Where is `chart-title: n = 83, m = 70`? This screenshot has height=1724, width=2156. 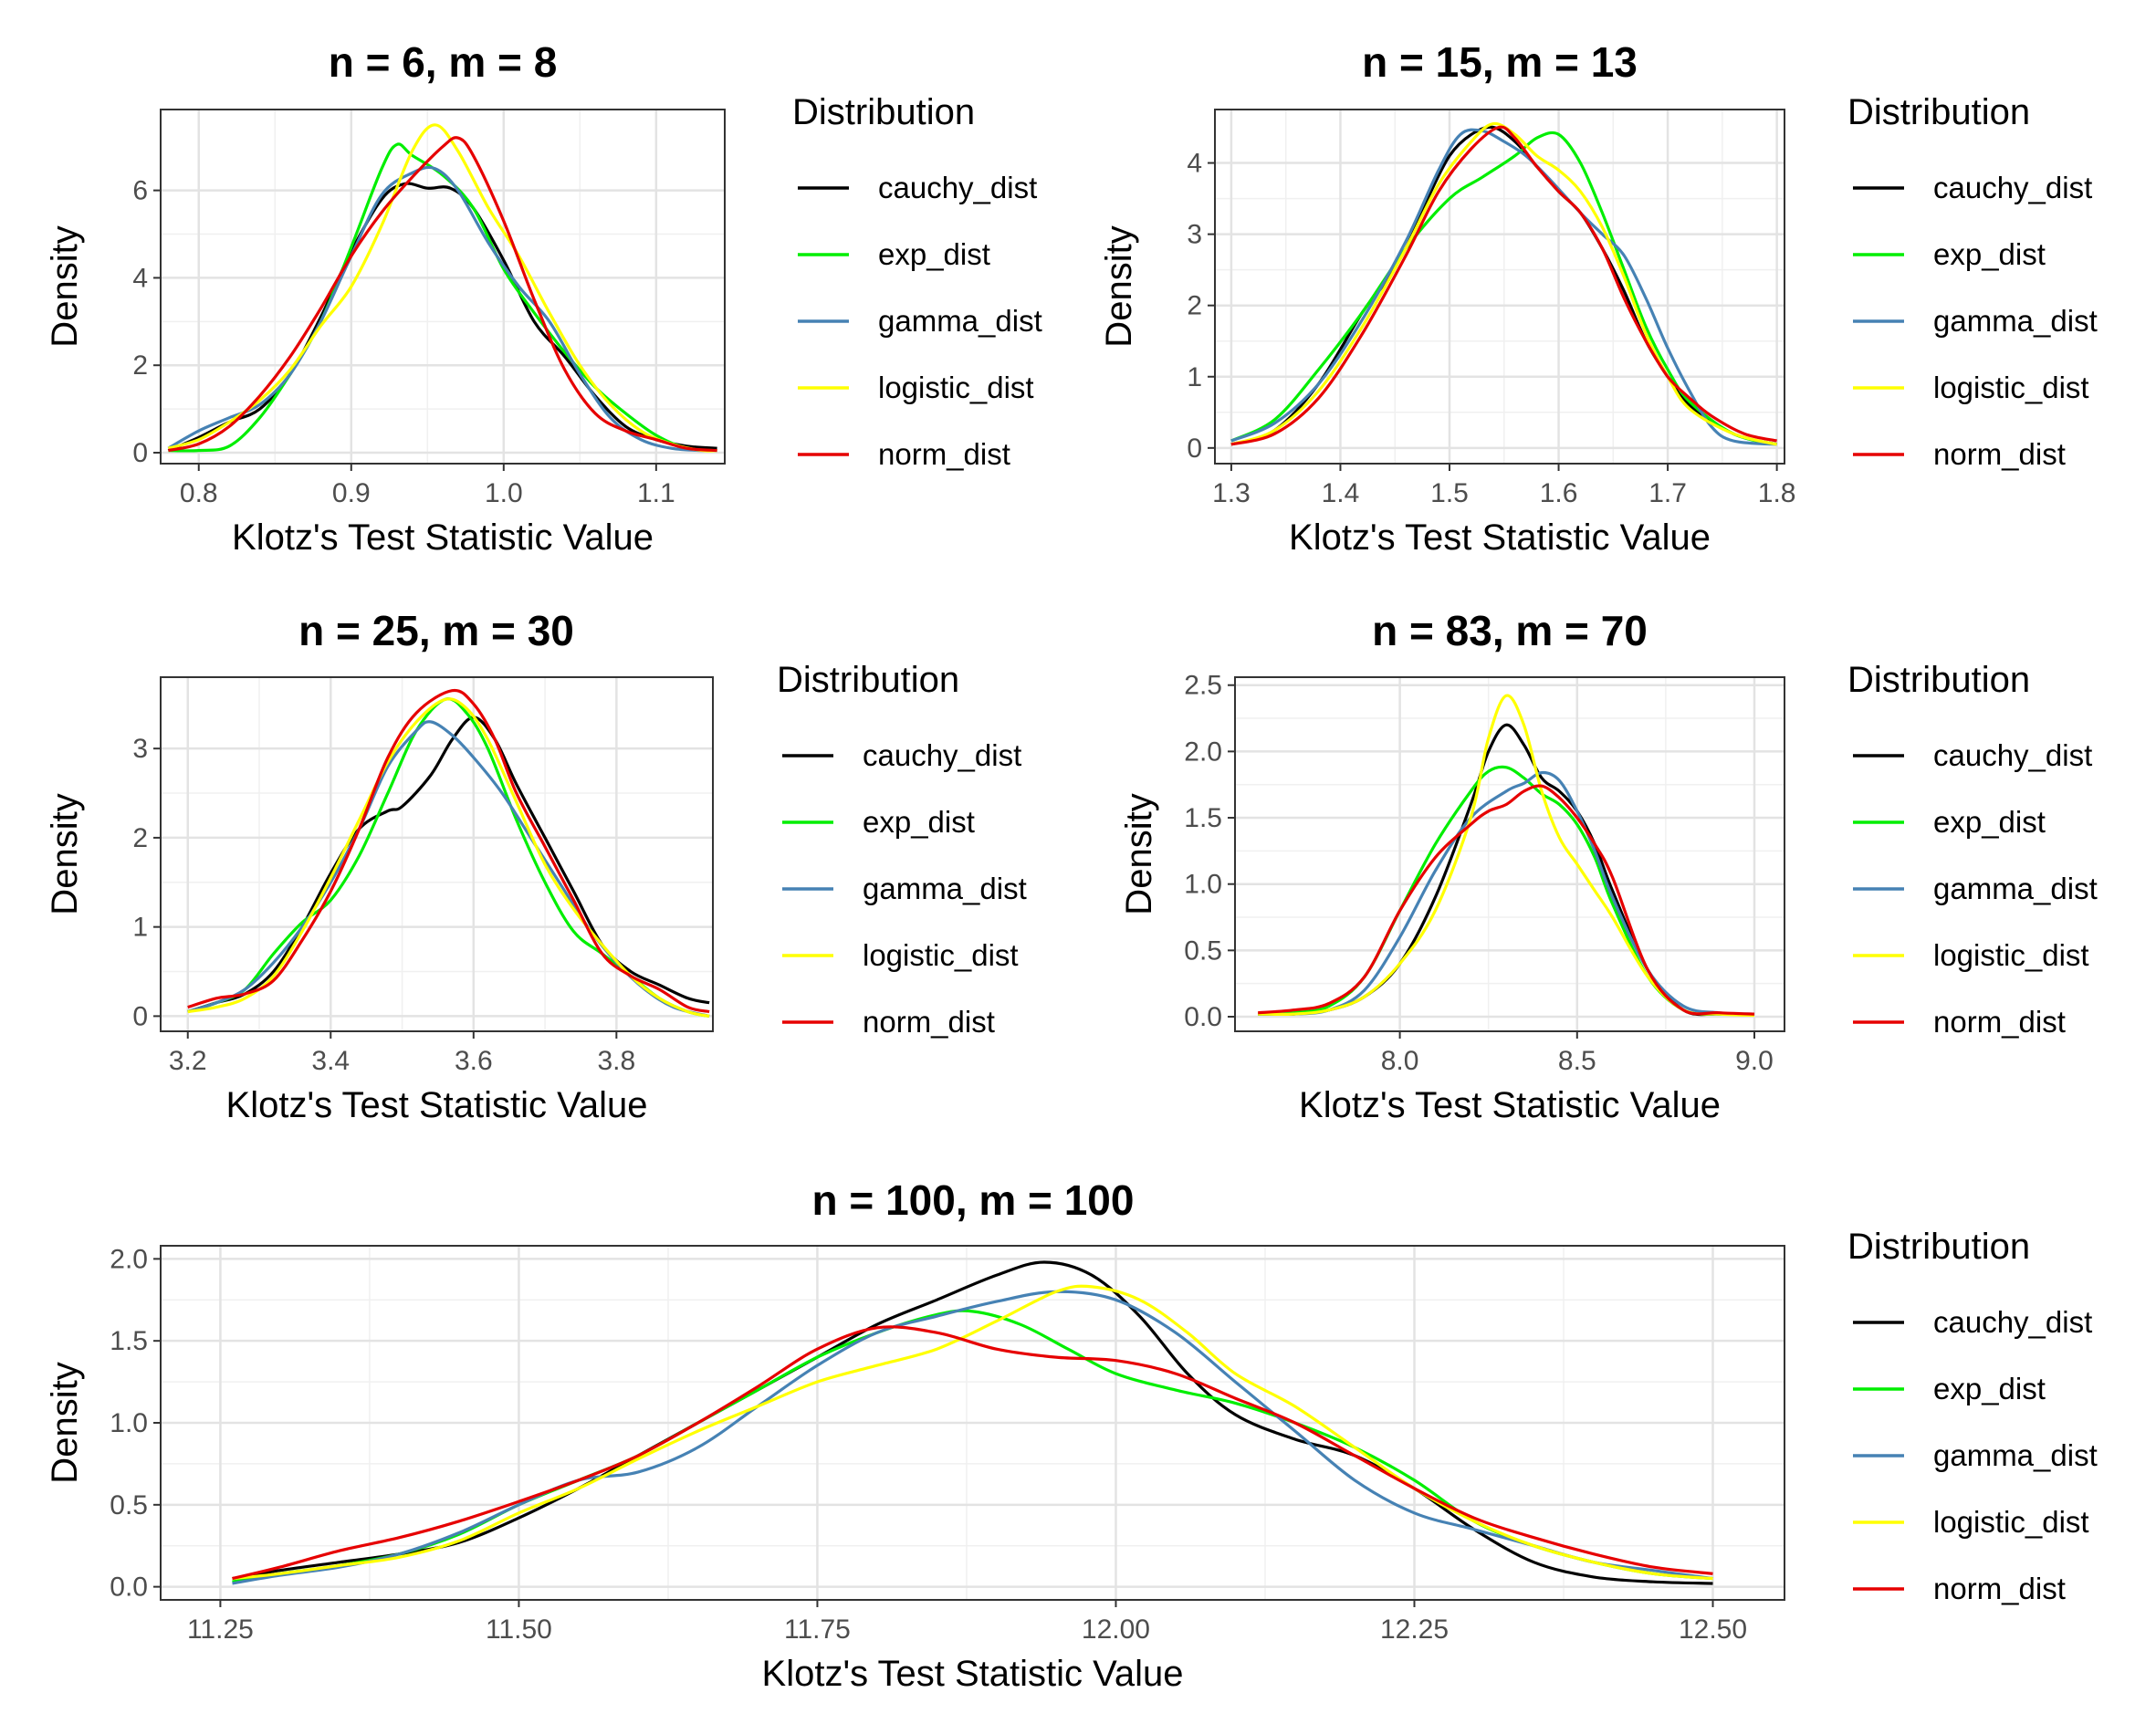
chart-title: n = 83, m = 70 is located at coordinates (1510, 630).